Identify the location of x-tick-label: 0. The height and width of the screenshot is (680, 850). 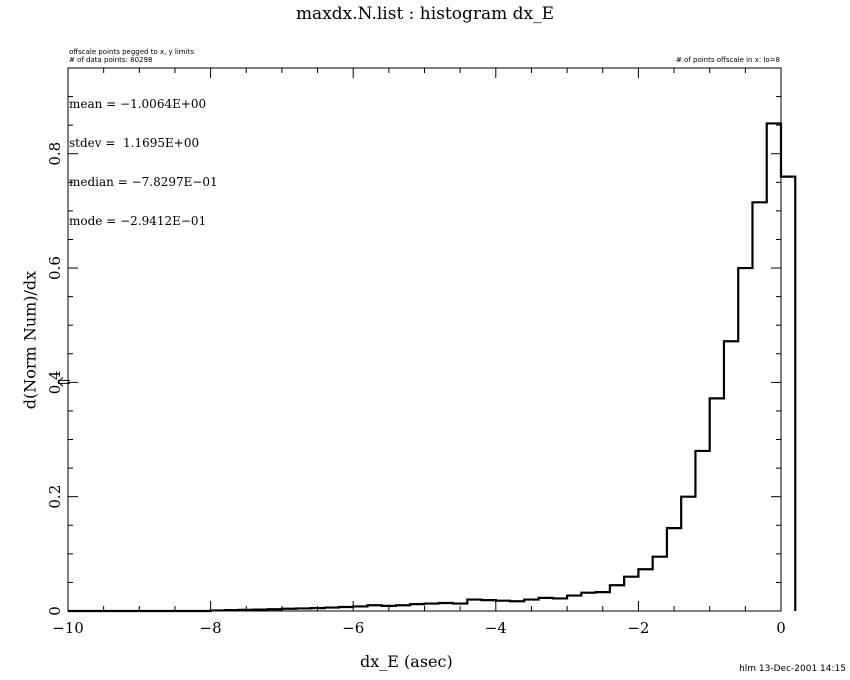
(781, 628).